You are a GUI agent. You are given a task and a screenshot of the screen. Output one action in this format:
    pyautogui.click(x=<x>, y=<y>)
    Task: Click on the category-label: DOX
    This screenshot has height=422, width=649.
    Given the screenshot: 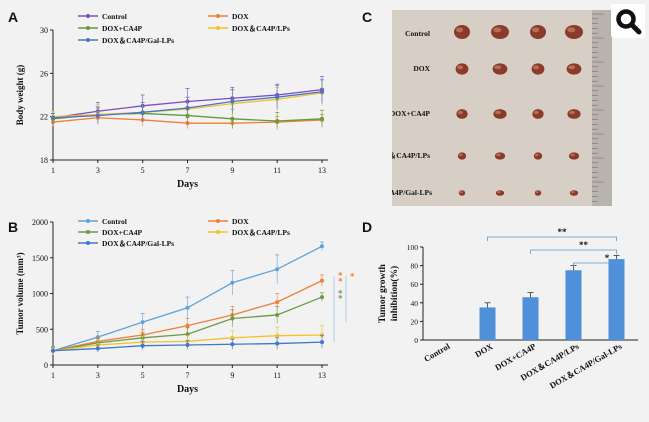 What is the action you would take?
    pyautogui.click(x=484, y=350)
    